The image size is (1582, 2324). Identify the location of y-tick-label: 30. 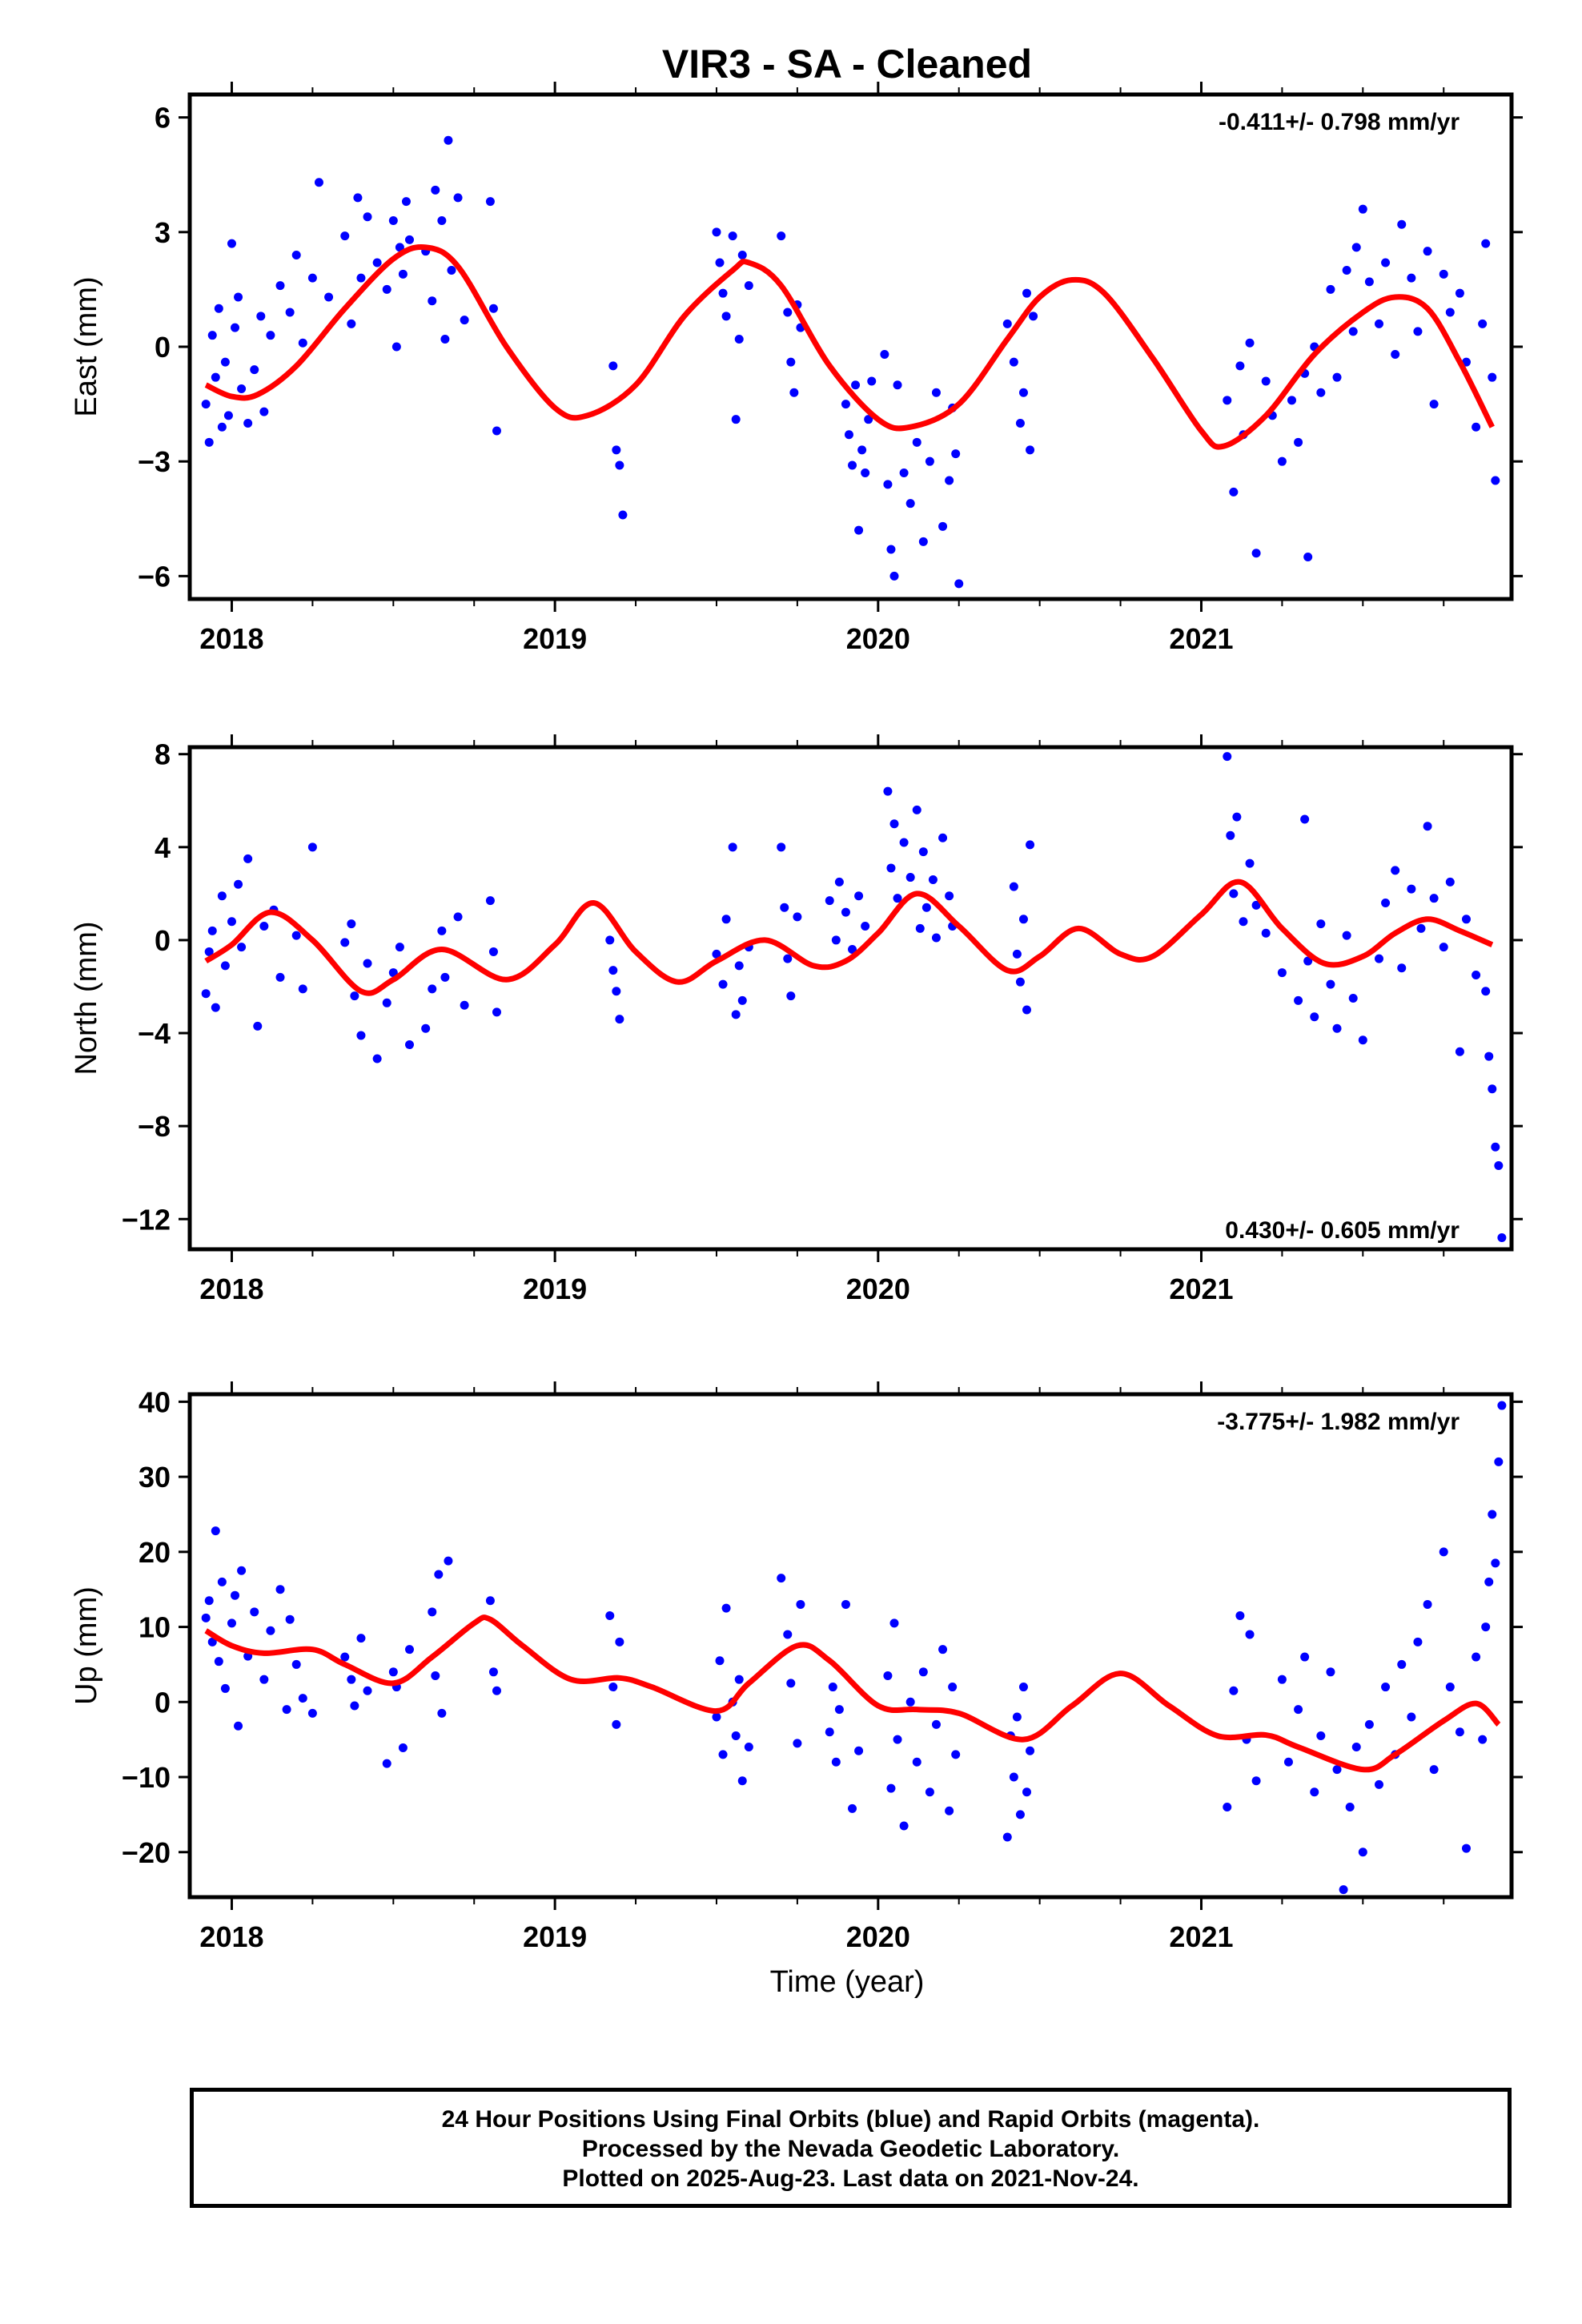
(155, 1477).